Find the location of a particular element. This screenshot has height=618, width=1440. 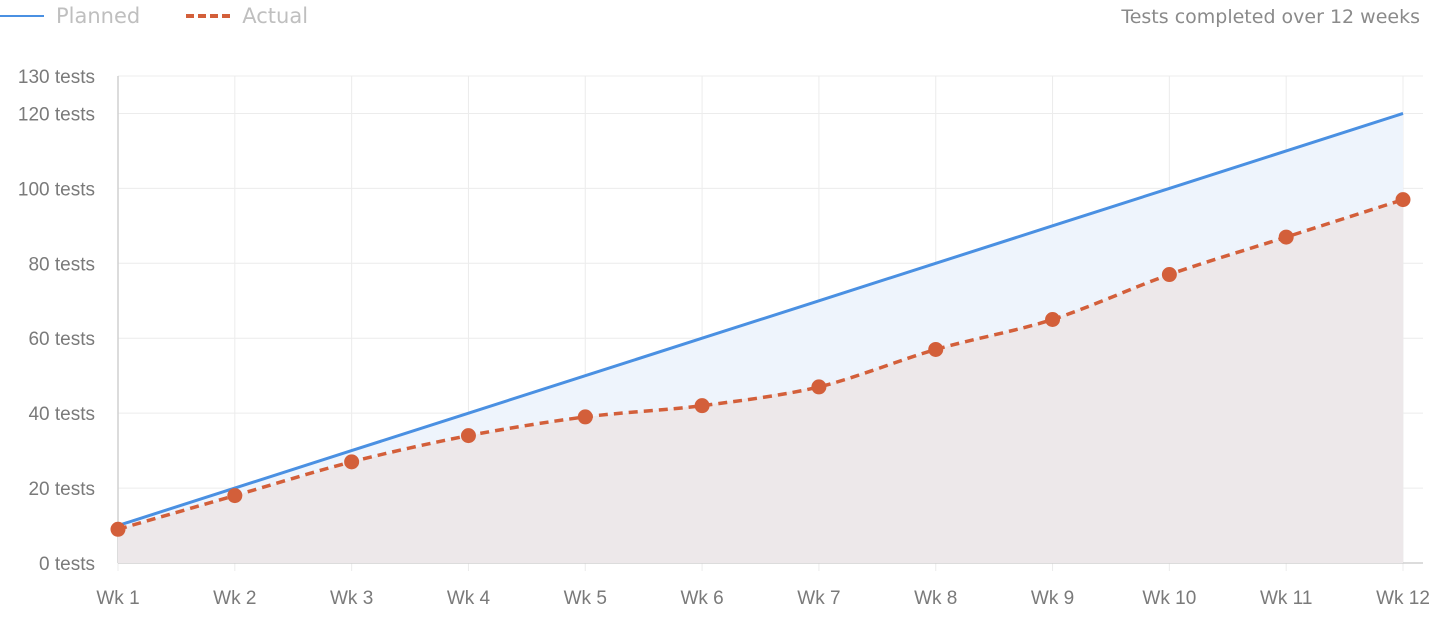

chart-caption: Tests completed over 12 weeks is located at coordinates (1270, 17).